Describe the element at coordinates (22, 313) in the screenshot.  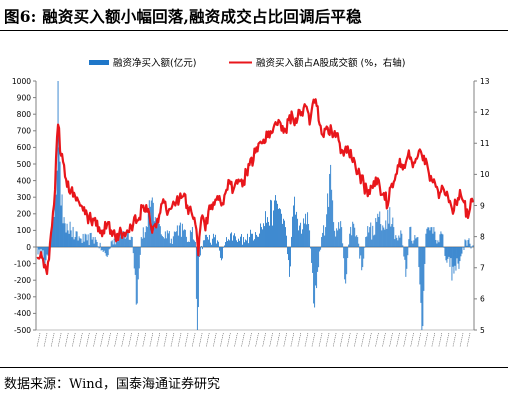
I see `y-left-tick-label: -400` at that location.